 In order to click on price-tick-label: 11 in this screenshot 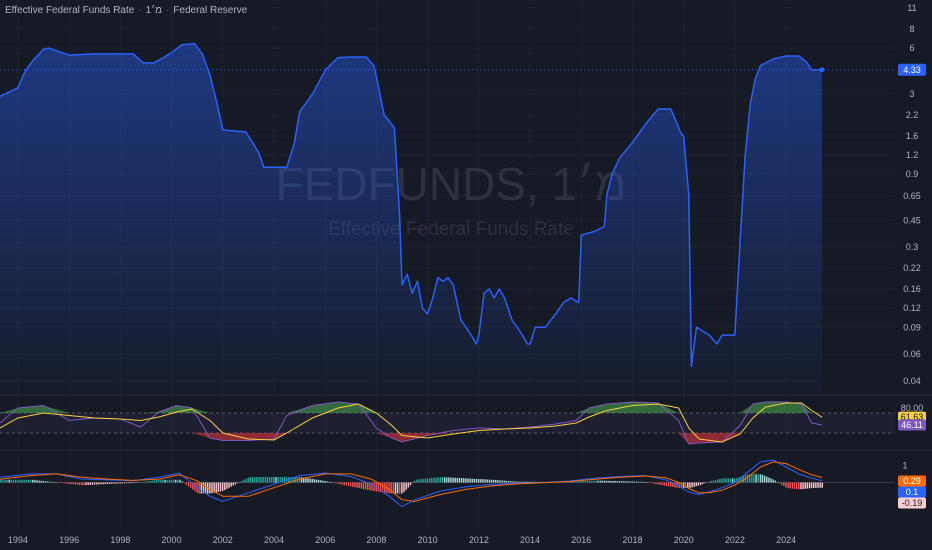, I will do `click(911, 8)`.